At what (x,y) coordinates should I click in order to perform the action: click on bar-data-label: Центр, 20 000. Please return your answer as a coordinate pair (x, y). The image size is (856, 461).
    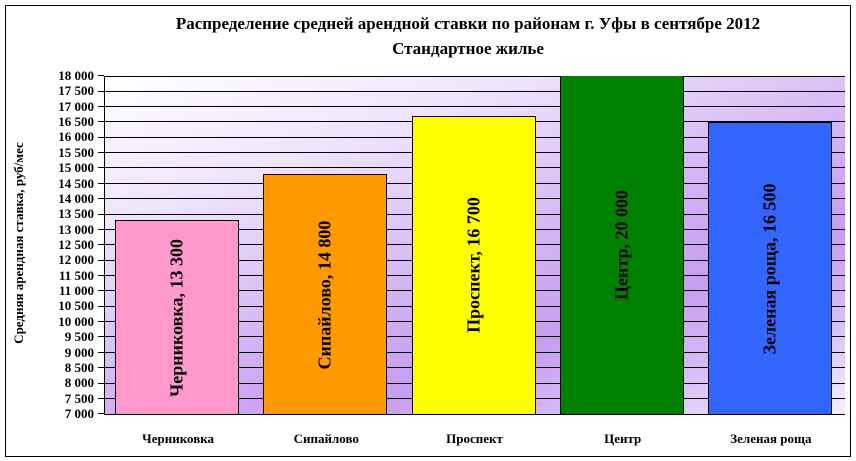
    Looking at the image, I should click on (621, 244).